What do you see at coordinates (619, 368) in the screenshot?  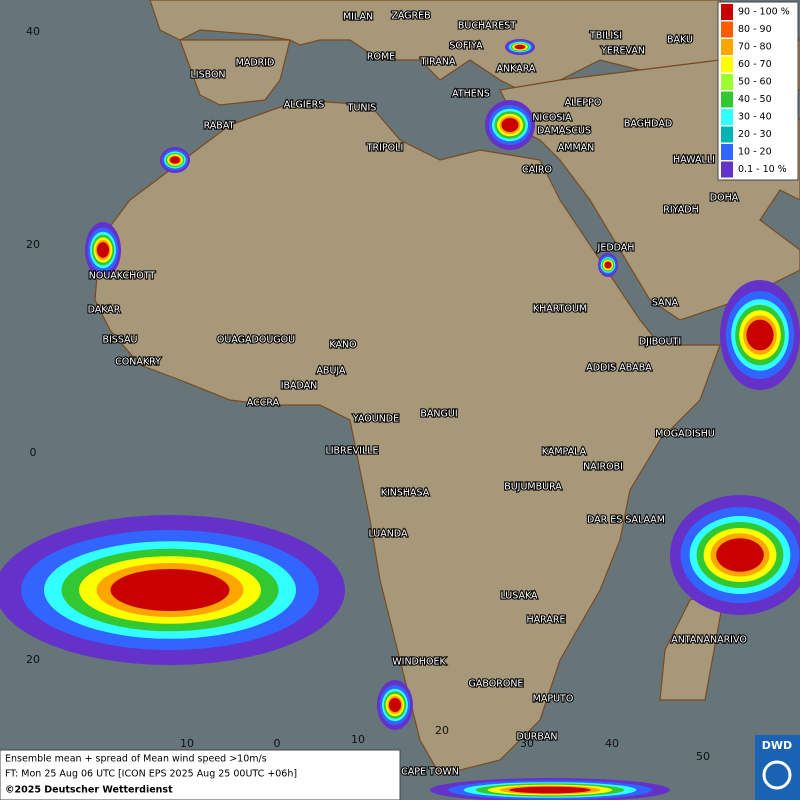 I see `city-label: ADDIS ABABA` at bounding box center [619, 368].